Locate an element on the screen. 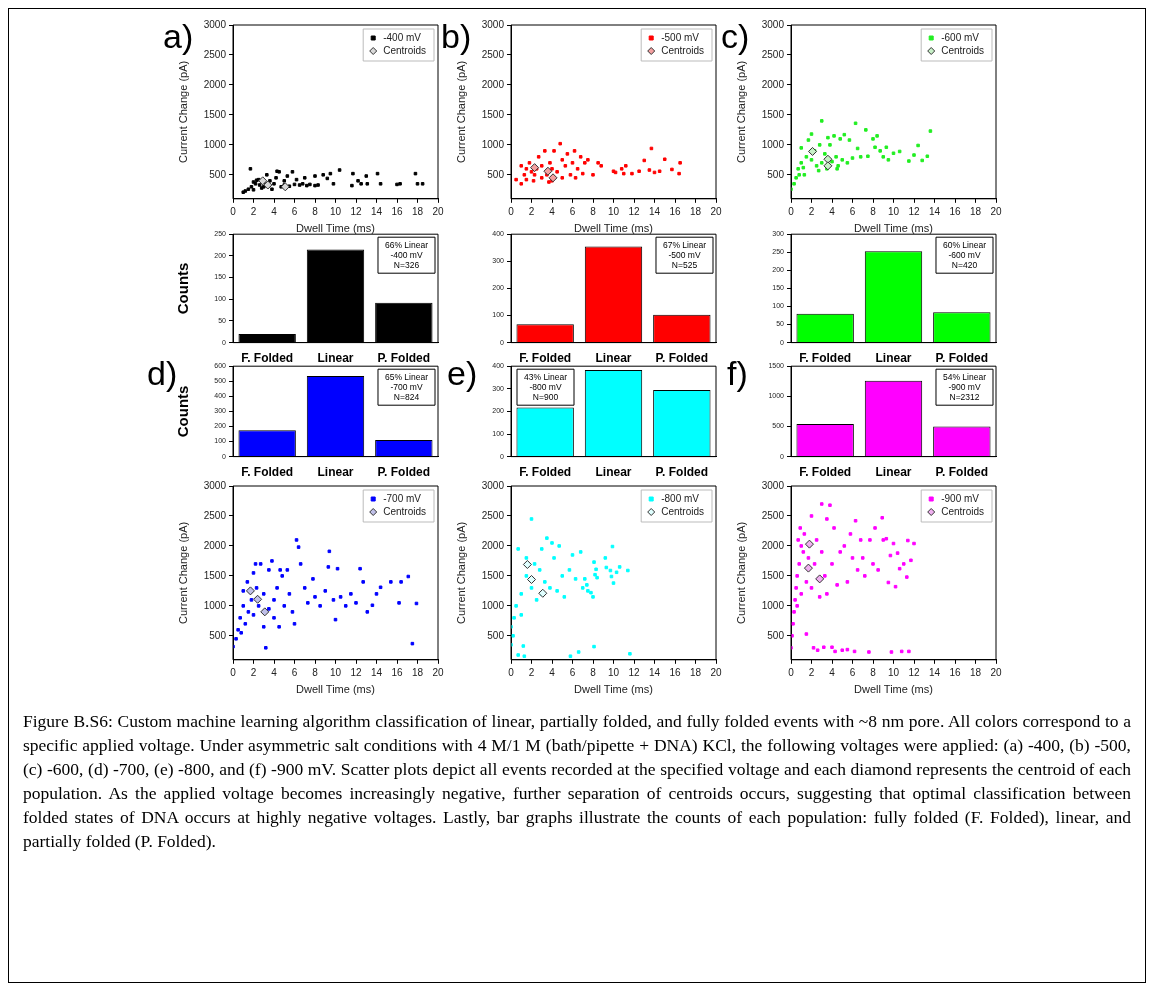 The height and width of the screenshot is (993, 1154). annotation: 43% Linear -800 mV N=900 is located at coordinates (545, 386).